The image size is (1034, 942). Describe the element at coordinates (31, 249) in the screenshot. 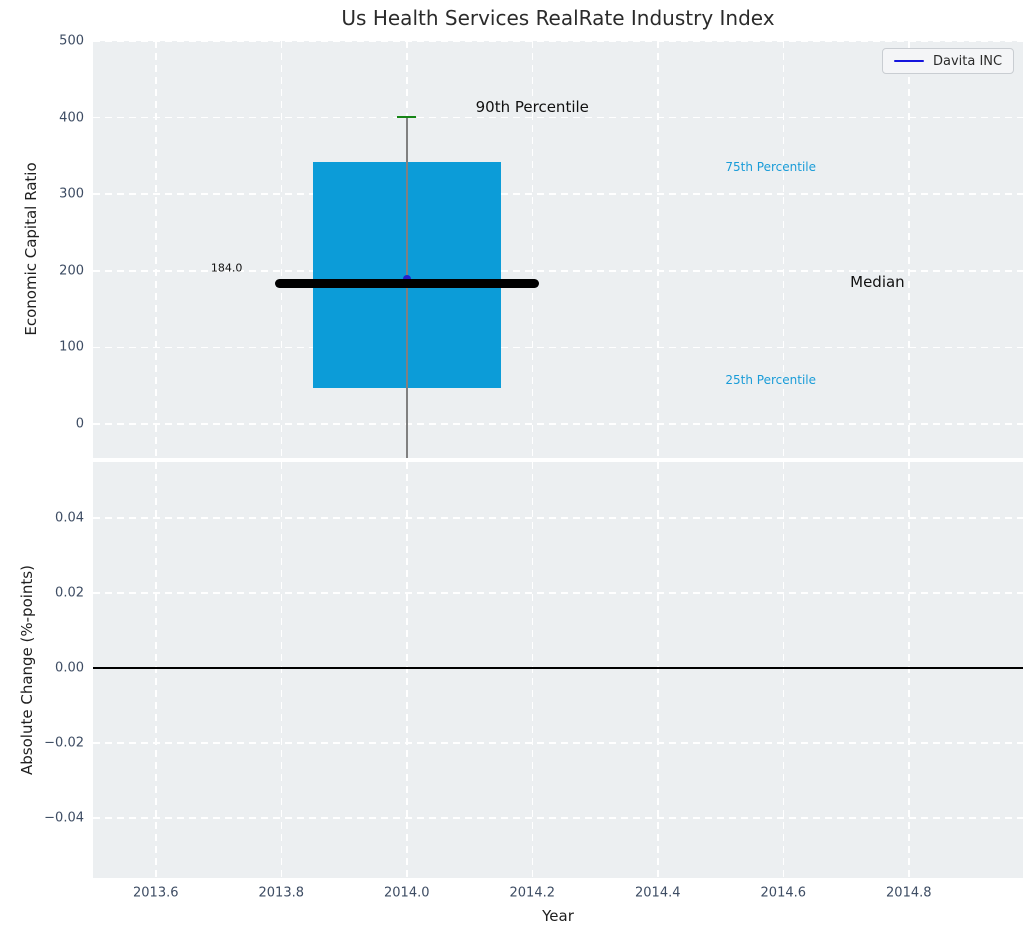

I see `y-axis-label-top: Economic Capital Ratio` at that location.